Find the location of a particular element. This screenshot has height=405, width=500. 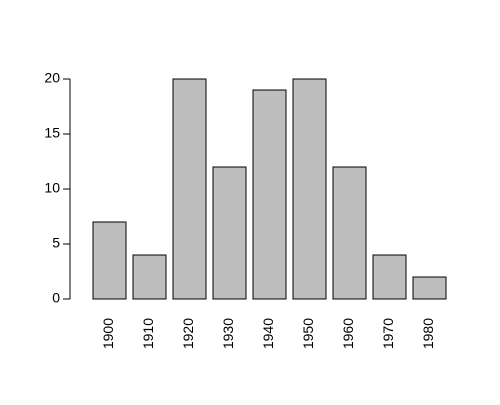

y-tick-label: 10 is located at coordinates (52, 188).